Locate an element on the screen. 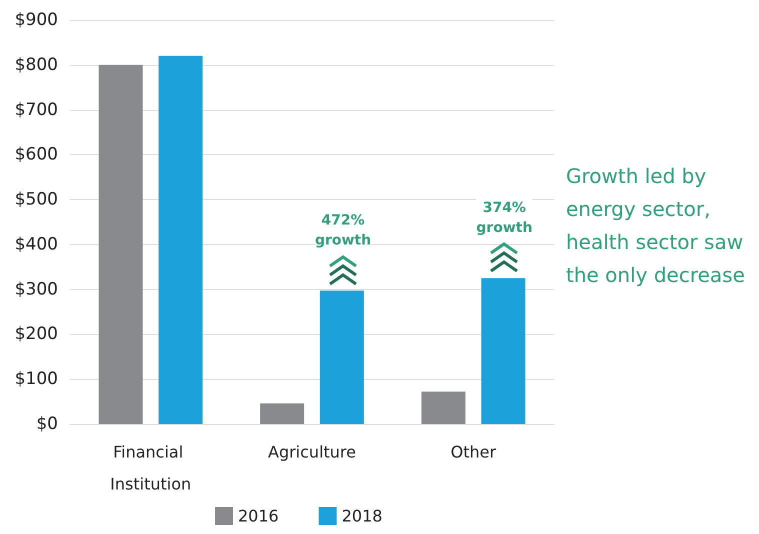 The width and height of the screenshot is (759, 534). annotation: 374% growth is located at coordinates (504, 218).